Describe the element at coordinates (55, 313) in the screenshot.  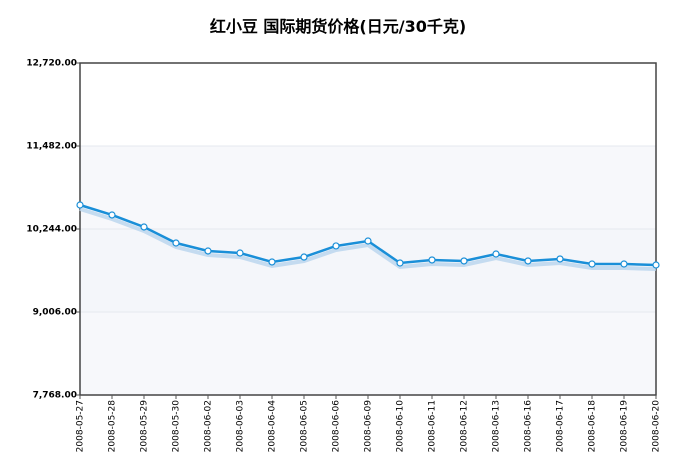
I see `y-tick-label: 9,006.00` at that location.